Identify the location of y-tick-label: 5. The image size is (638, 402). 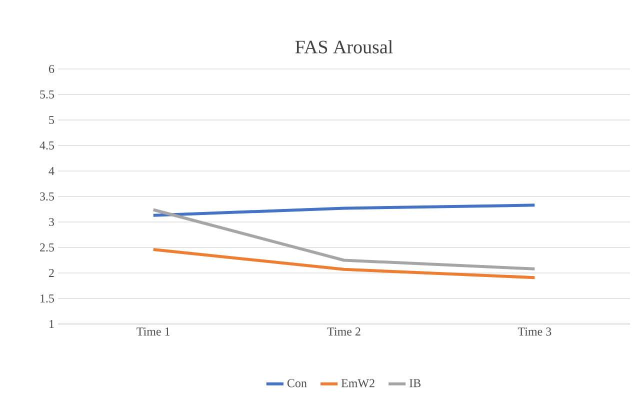
(51, 120).